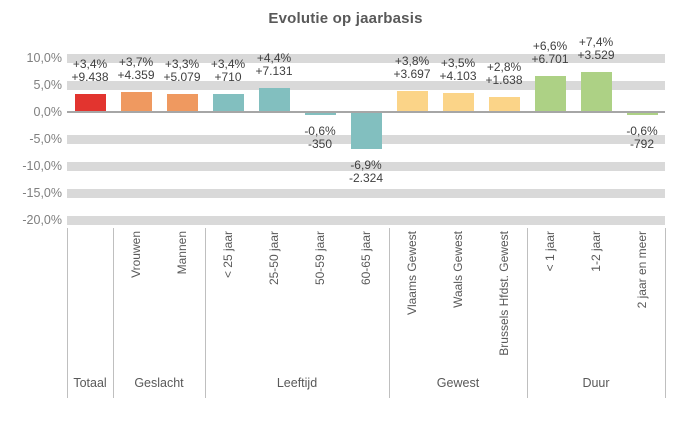 The width and height of the screenshot is (691, 425). Describe the element at coordinates (90, 76) in the screenshot. I see `bar-count-label: +9.438` at that location.